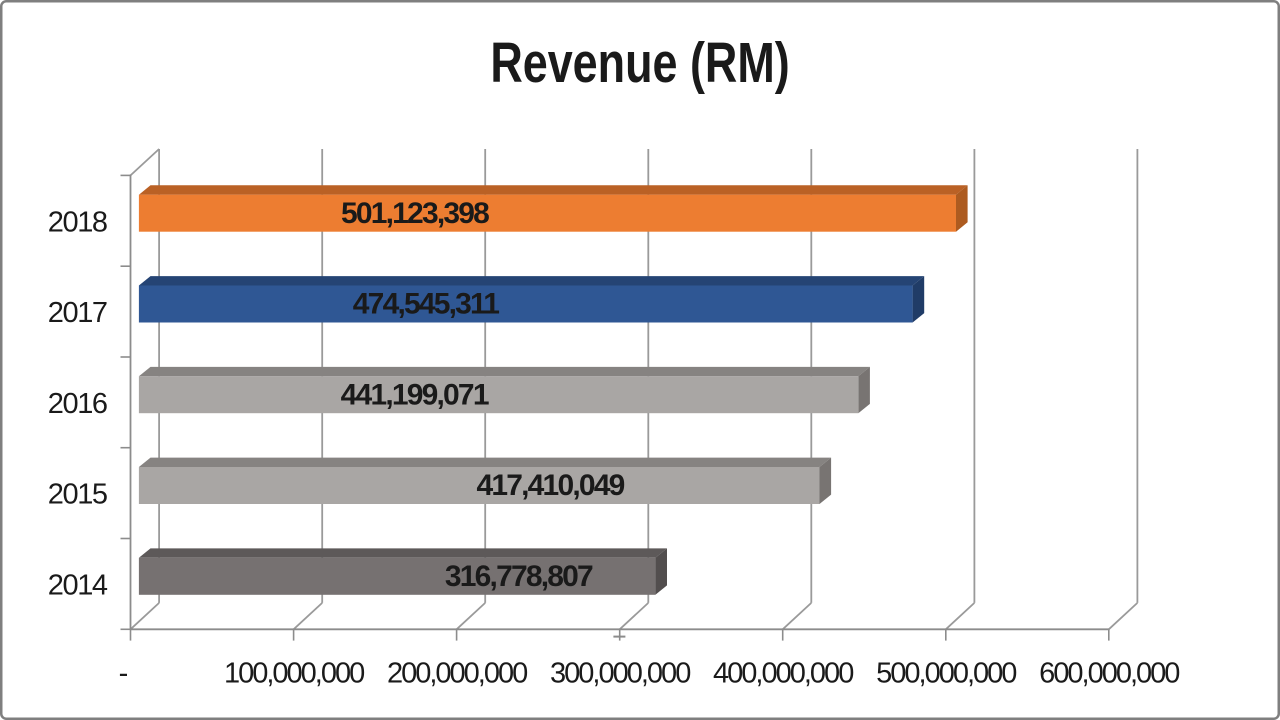  Describe the element at coordinates (620, 674) in the screenshot. I see `svg-text: 300,000,000` at that location.